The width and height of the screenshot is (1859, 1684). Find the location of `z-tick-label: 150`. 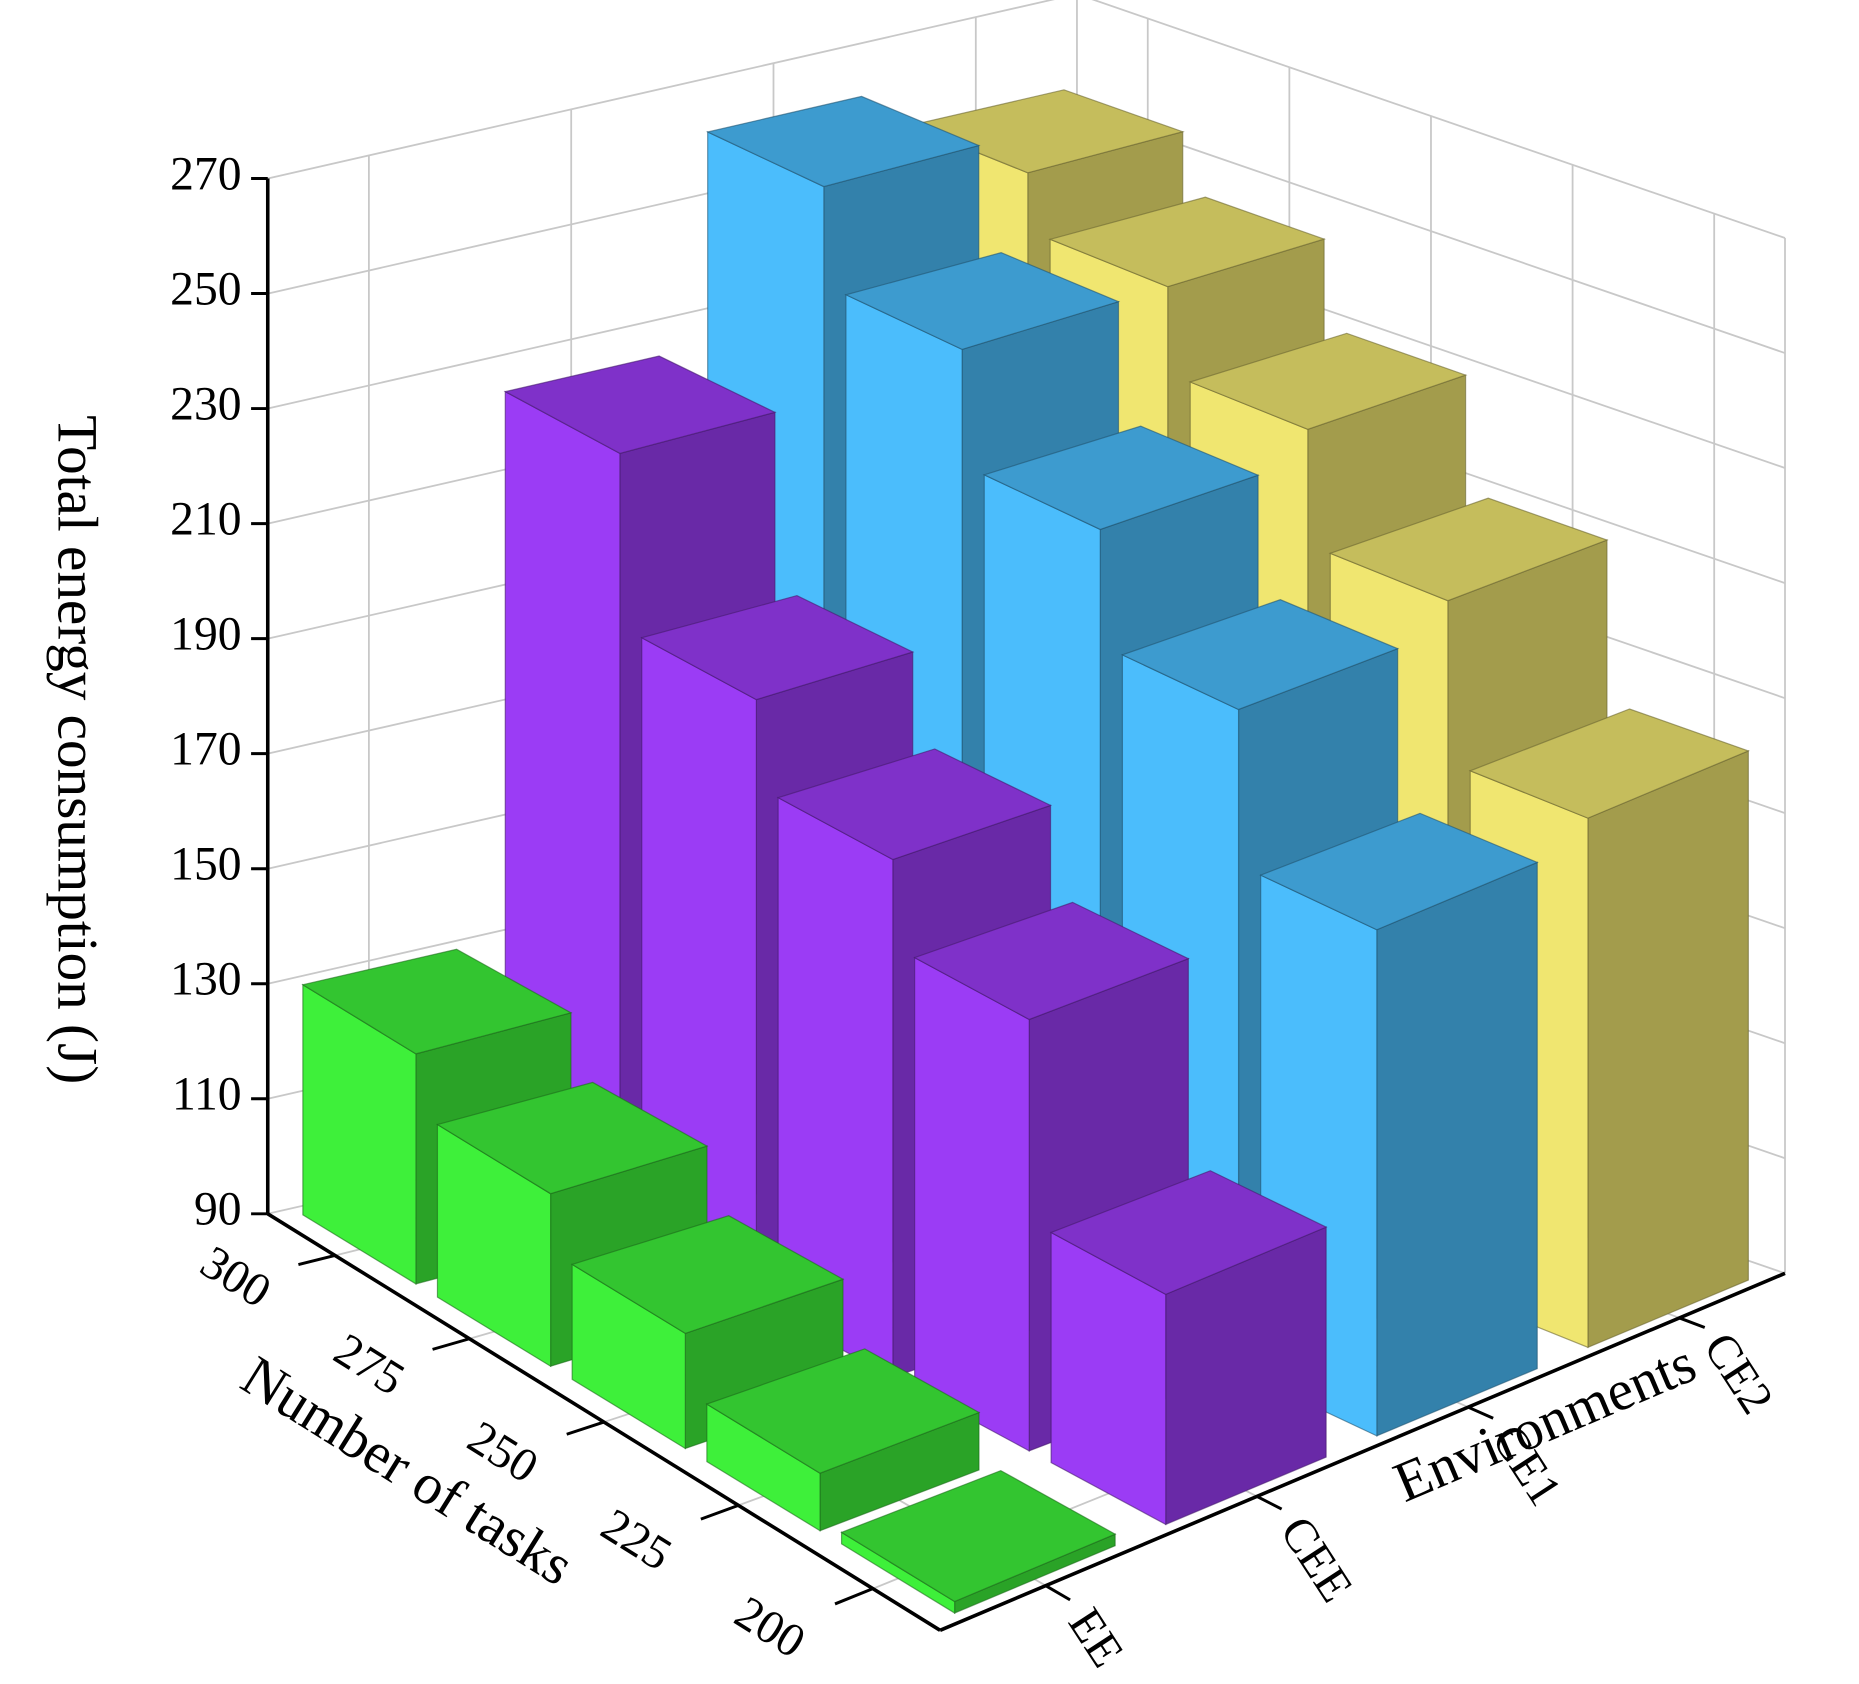

z-tick-label: 150 is located at coordinates (205, 865).